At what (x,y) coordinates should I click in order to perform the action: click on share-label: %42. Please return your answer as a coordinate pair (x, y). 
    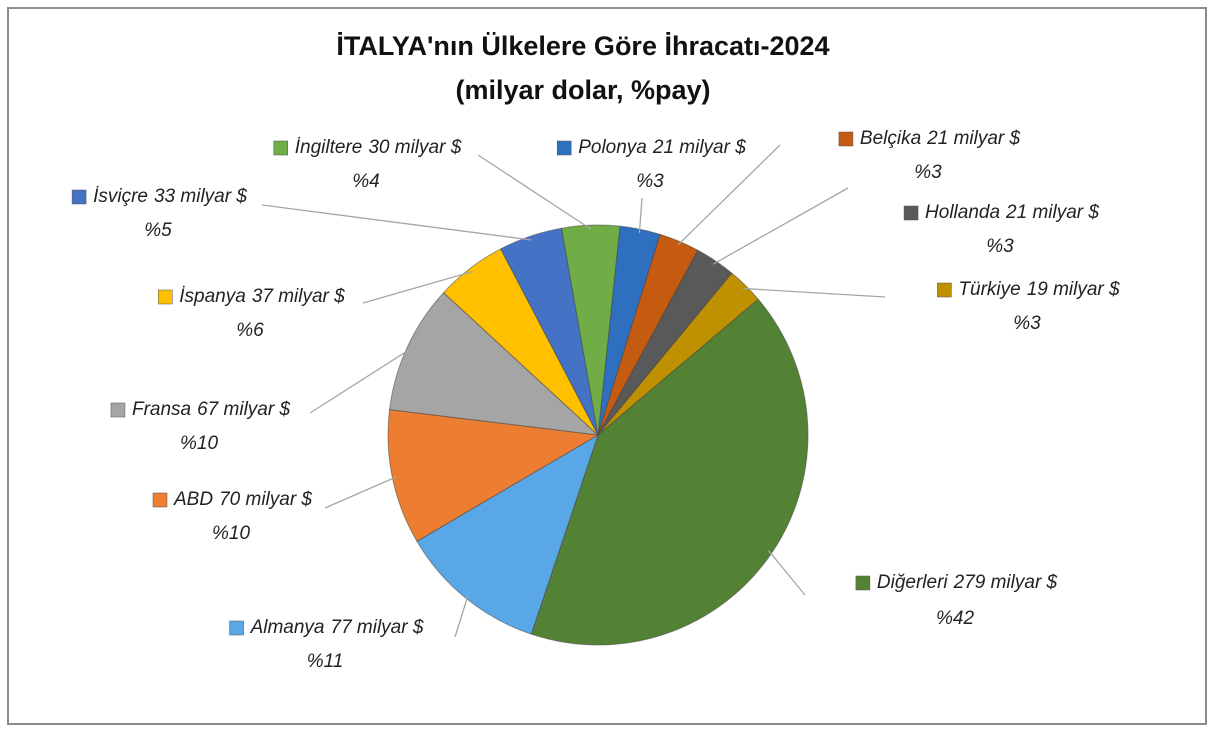
    Looking at the image, I should click on (955, 618).